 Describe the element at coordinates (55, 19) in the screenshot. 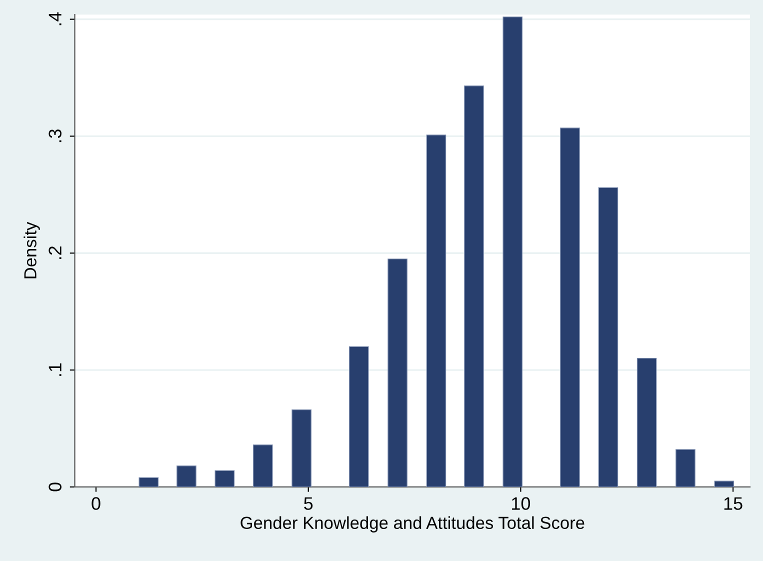

I see `y-tick-label: .4` at that location.